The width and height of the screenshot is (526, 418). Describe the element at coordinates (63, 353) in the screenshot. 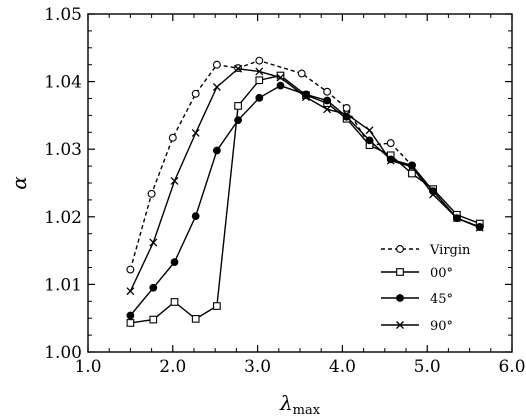

I see `y-tick-label: 1.00` at that location.